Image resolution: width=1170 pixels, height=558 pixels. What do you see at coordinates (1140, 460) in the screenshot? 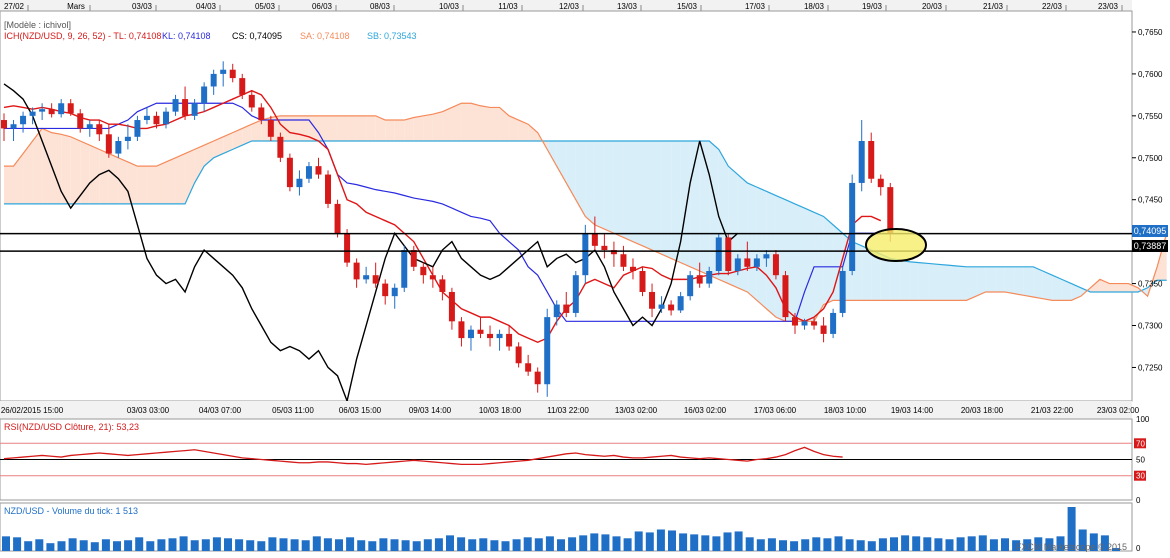
I see `rsi-axis-label: 50` at bounding box center [1140, 460].